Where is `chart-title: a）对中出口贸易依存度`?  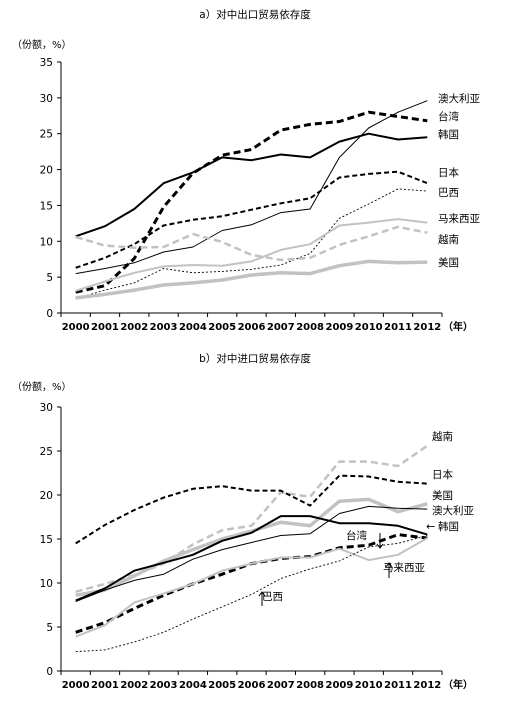 chart-title: a）对中出口贸易依存度 is located at coordinates (255, 14).